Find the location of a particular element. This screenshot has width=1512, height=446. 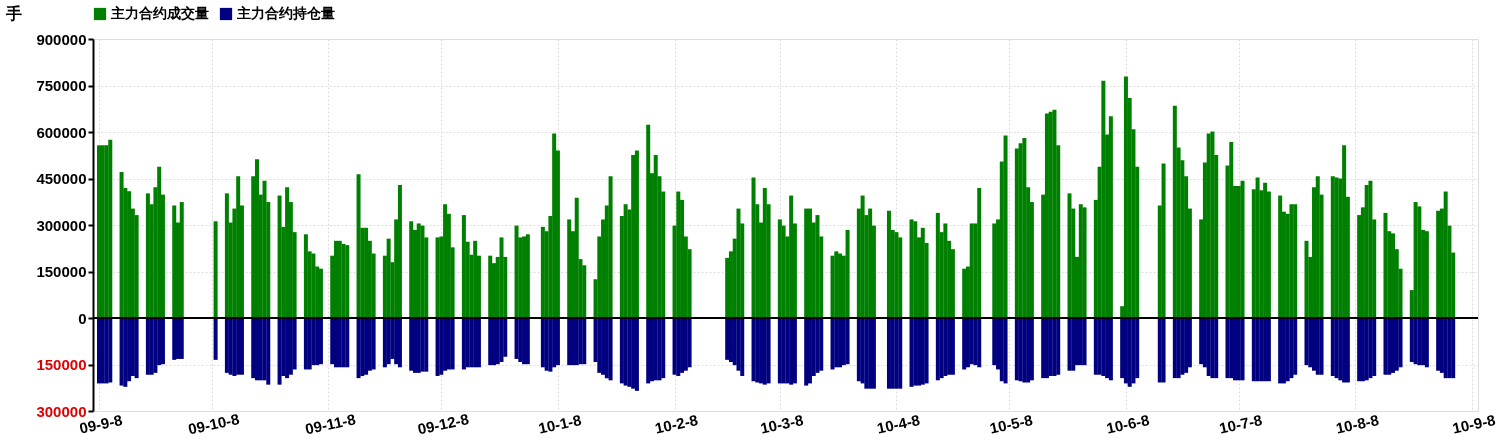

y-tick-label: 450000 is located at coordinates (61, 178).